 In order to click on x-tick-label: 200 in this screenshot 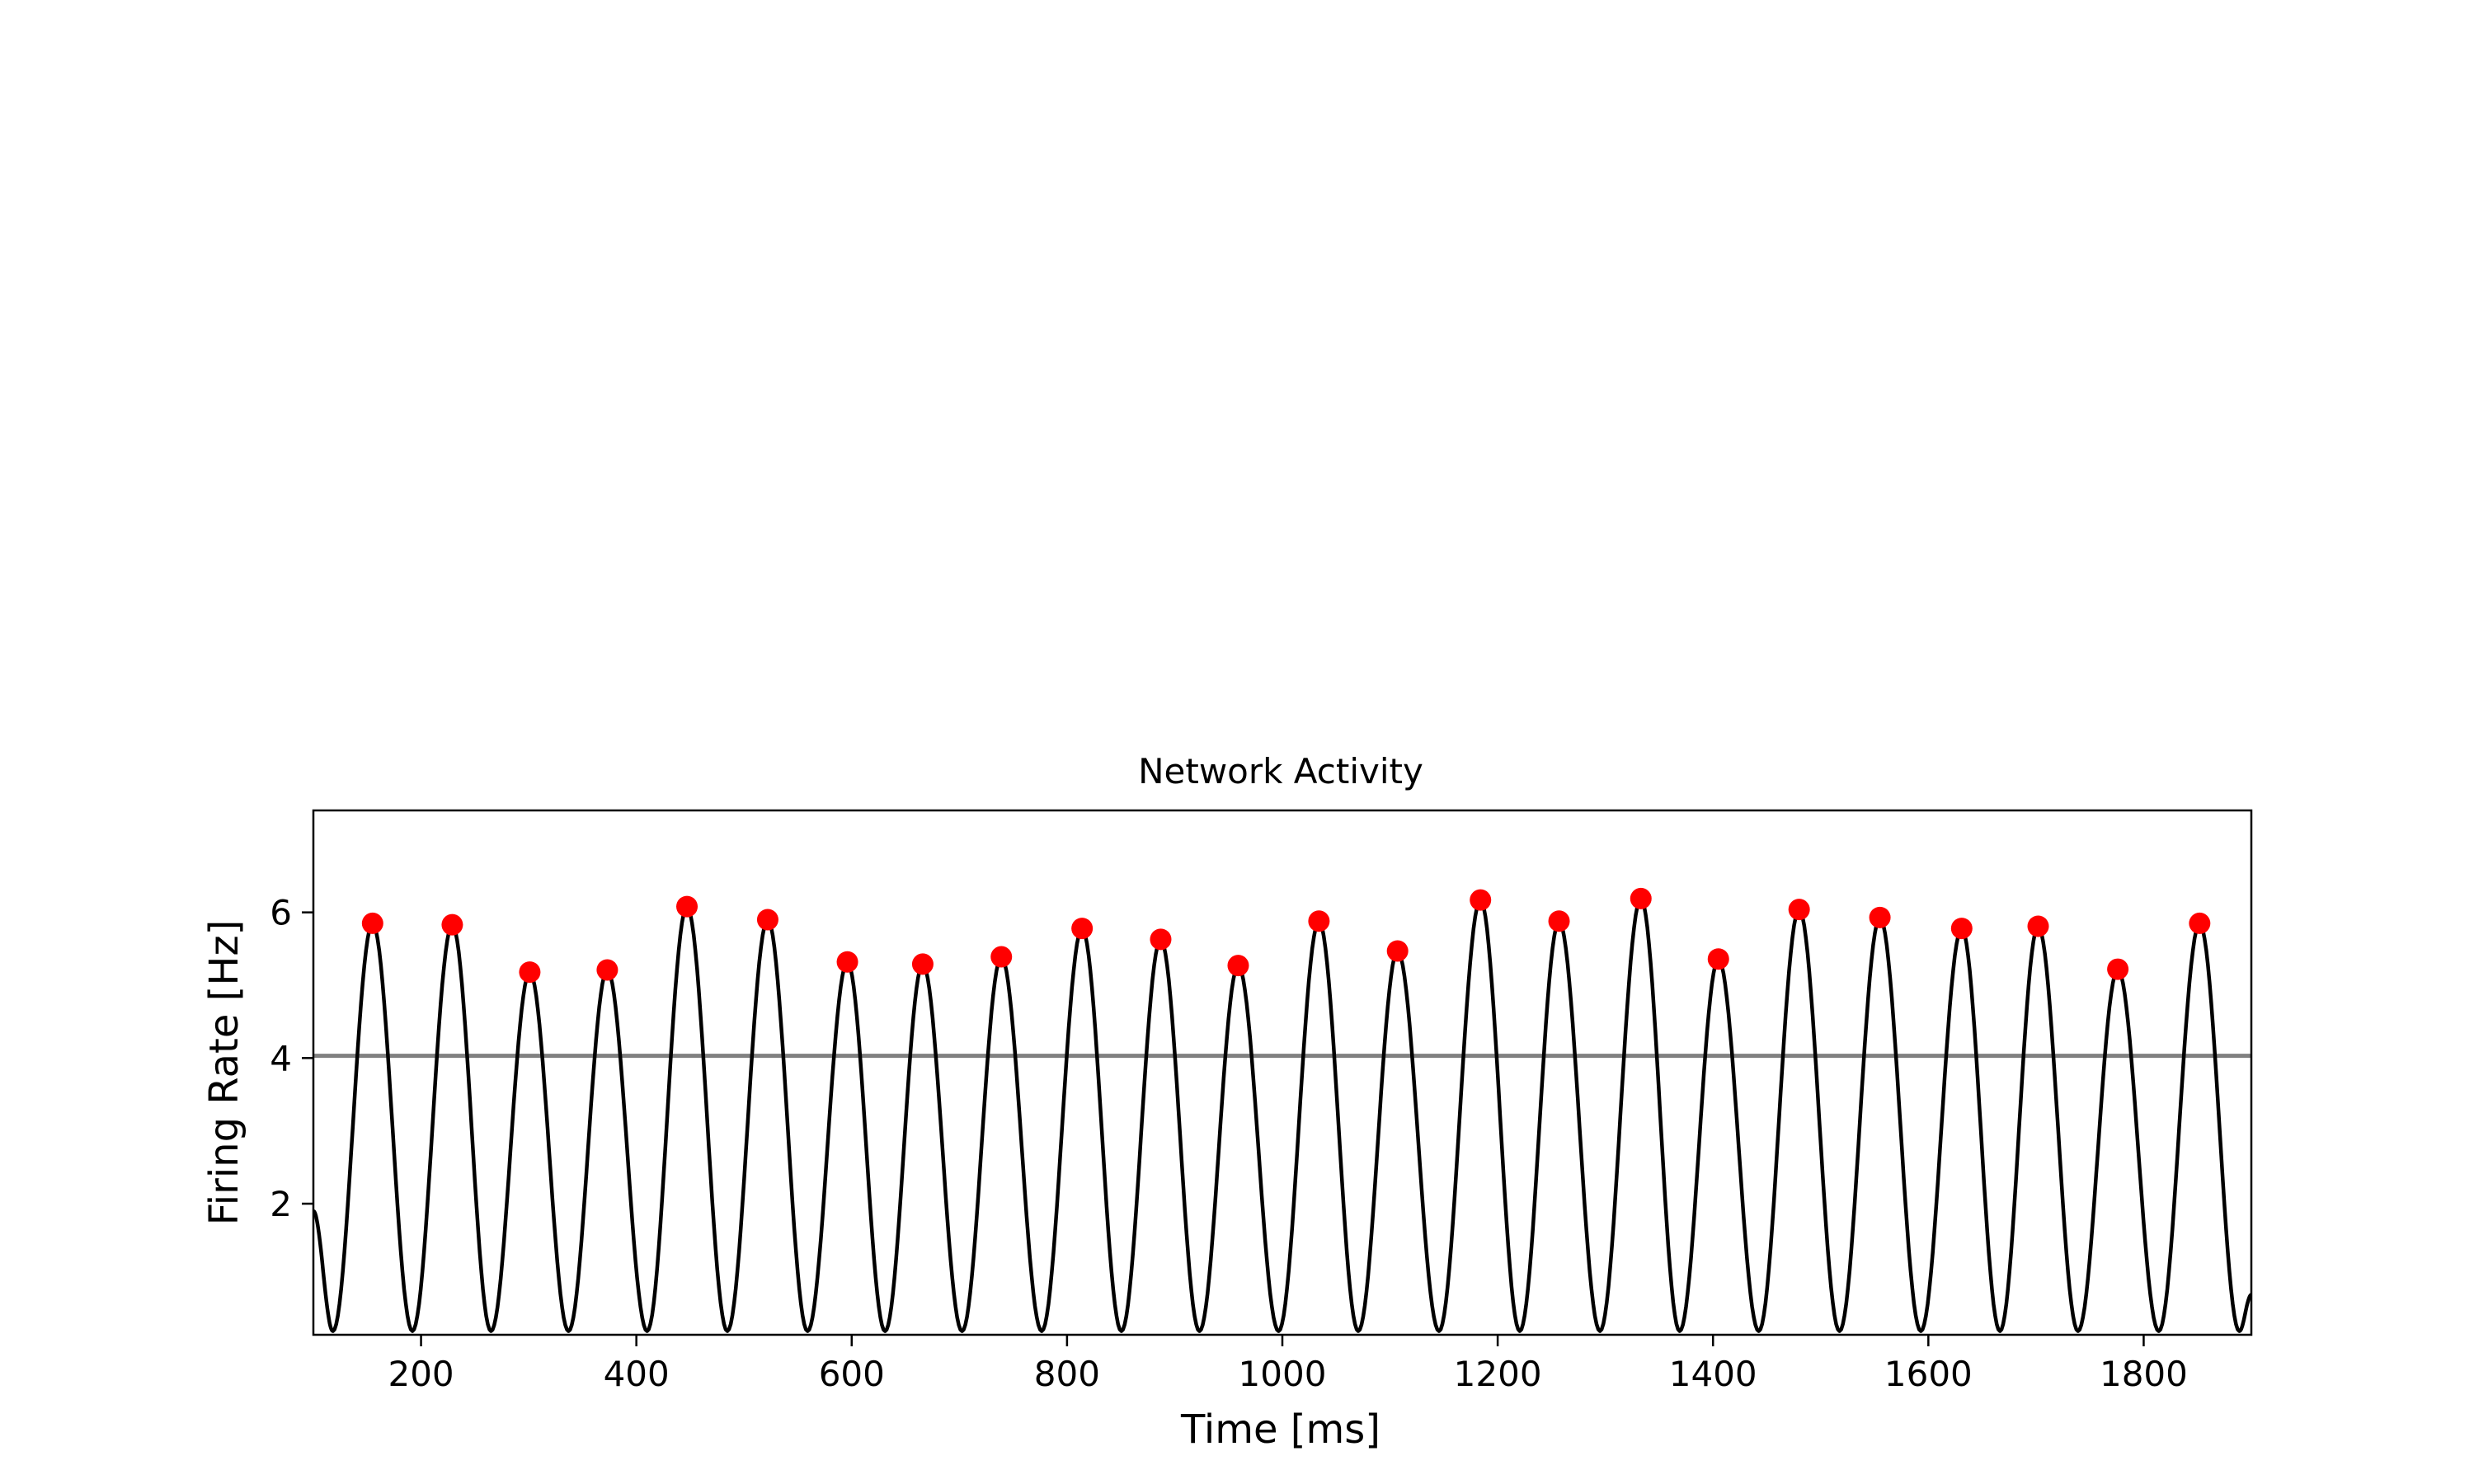, I will do `click(421, 1374)`.